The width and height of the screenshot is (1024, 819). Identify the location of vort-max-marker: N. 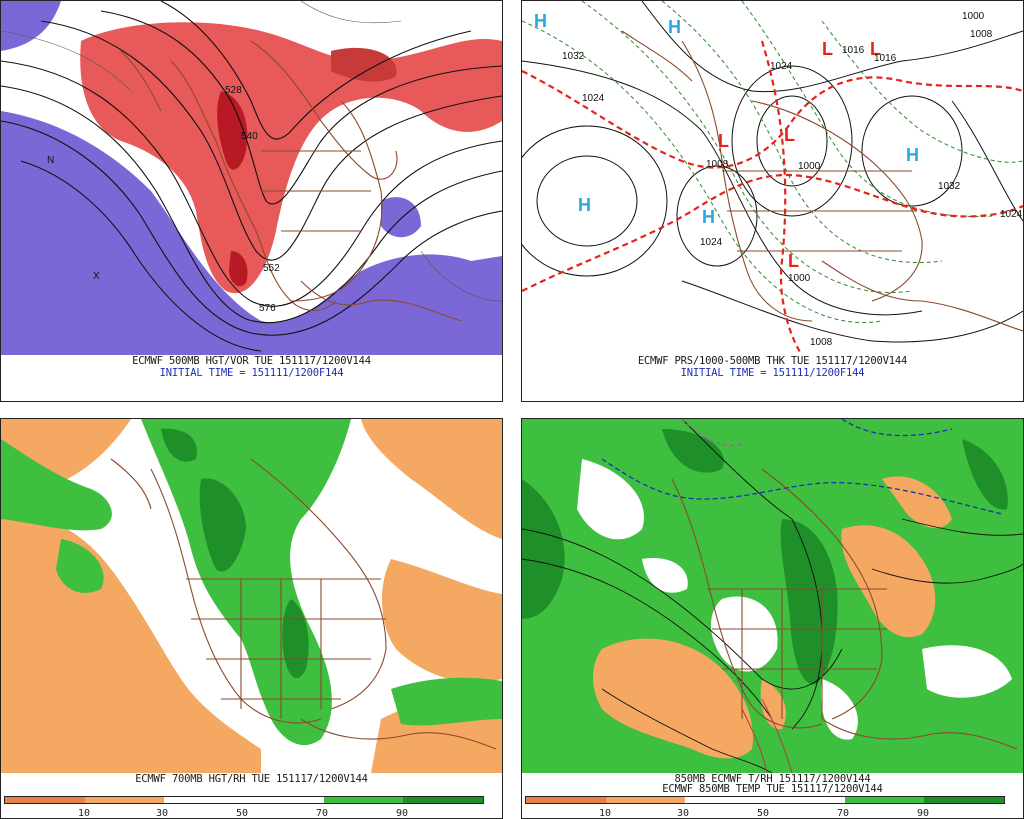
(50, 160).